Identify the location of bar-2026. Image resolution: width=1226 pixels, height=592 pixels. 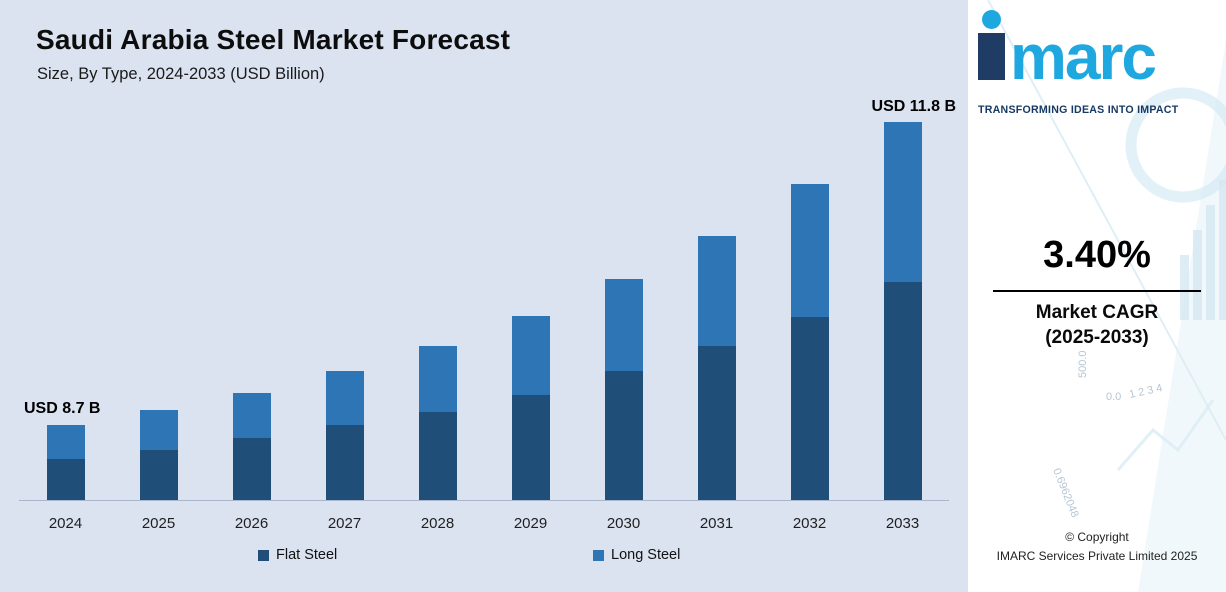
(251, 446).